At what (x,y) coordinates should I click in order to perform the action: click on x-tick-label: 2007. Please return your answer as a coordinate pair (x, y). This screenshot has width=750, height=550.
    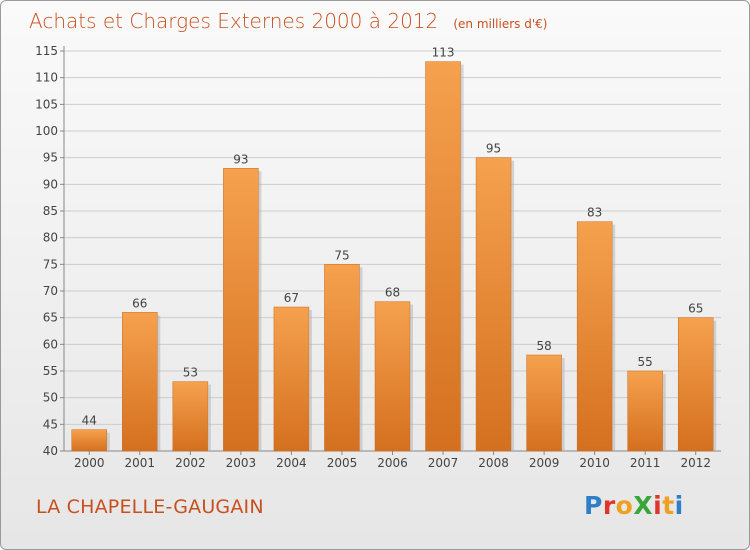
    Looking at the image, I should click on (443, 463).